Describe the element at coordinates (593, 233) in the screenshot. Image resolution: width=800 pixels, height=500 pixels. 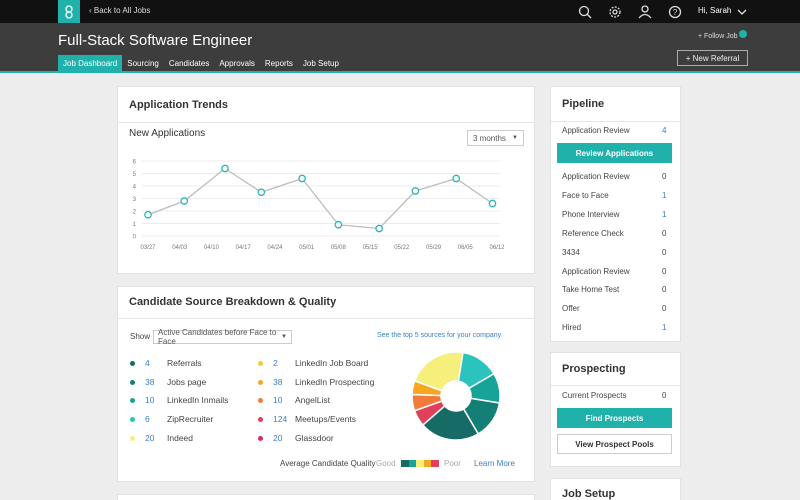
I see `stage-name: Reference Check` at that location.